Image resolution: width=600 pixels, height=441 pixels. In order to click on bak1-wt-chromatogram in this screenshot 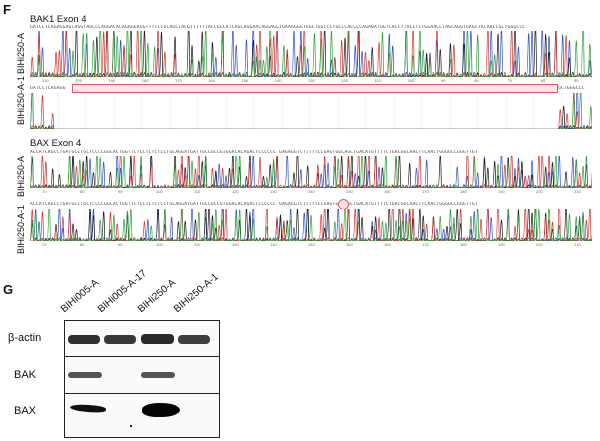, I will do `click(311, 54)`.